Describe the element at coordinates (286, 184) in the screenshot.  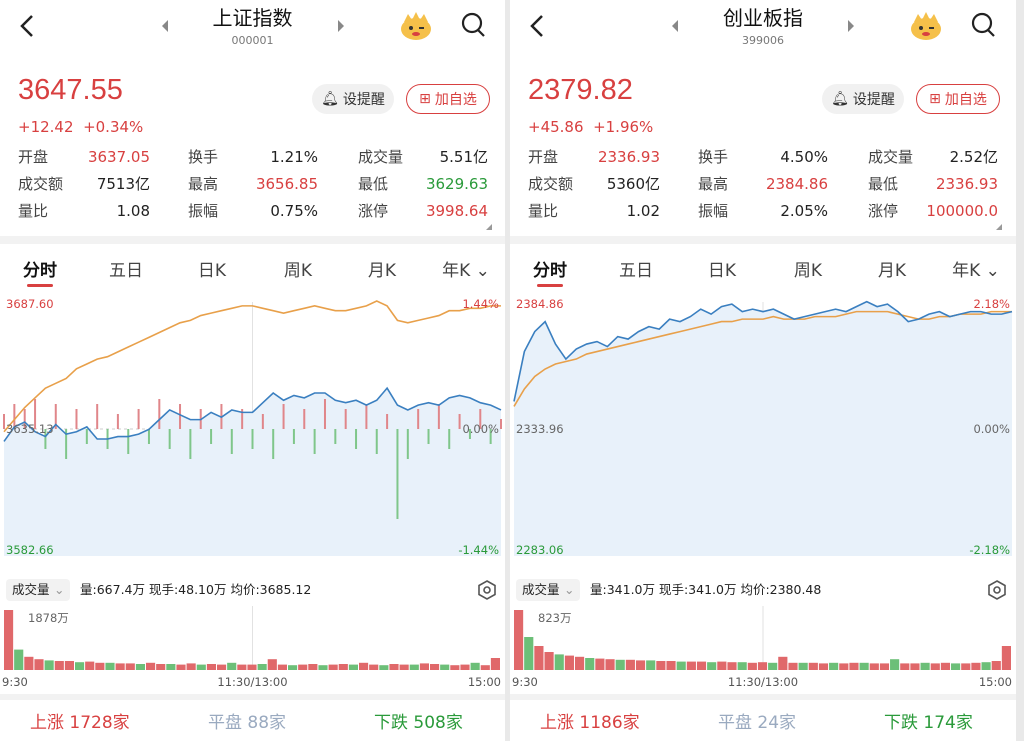
I see `stat-value: 3656.85` at that location.